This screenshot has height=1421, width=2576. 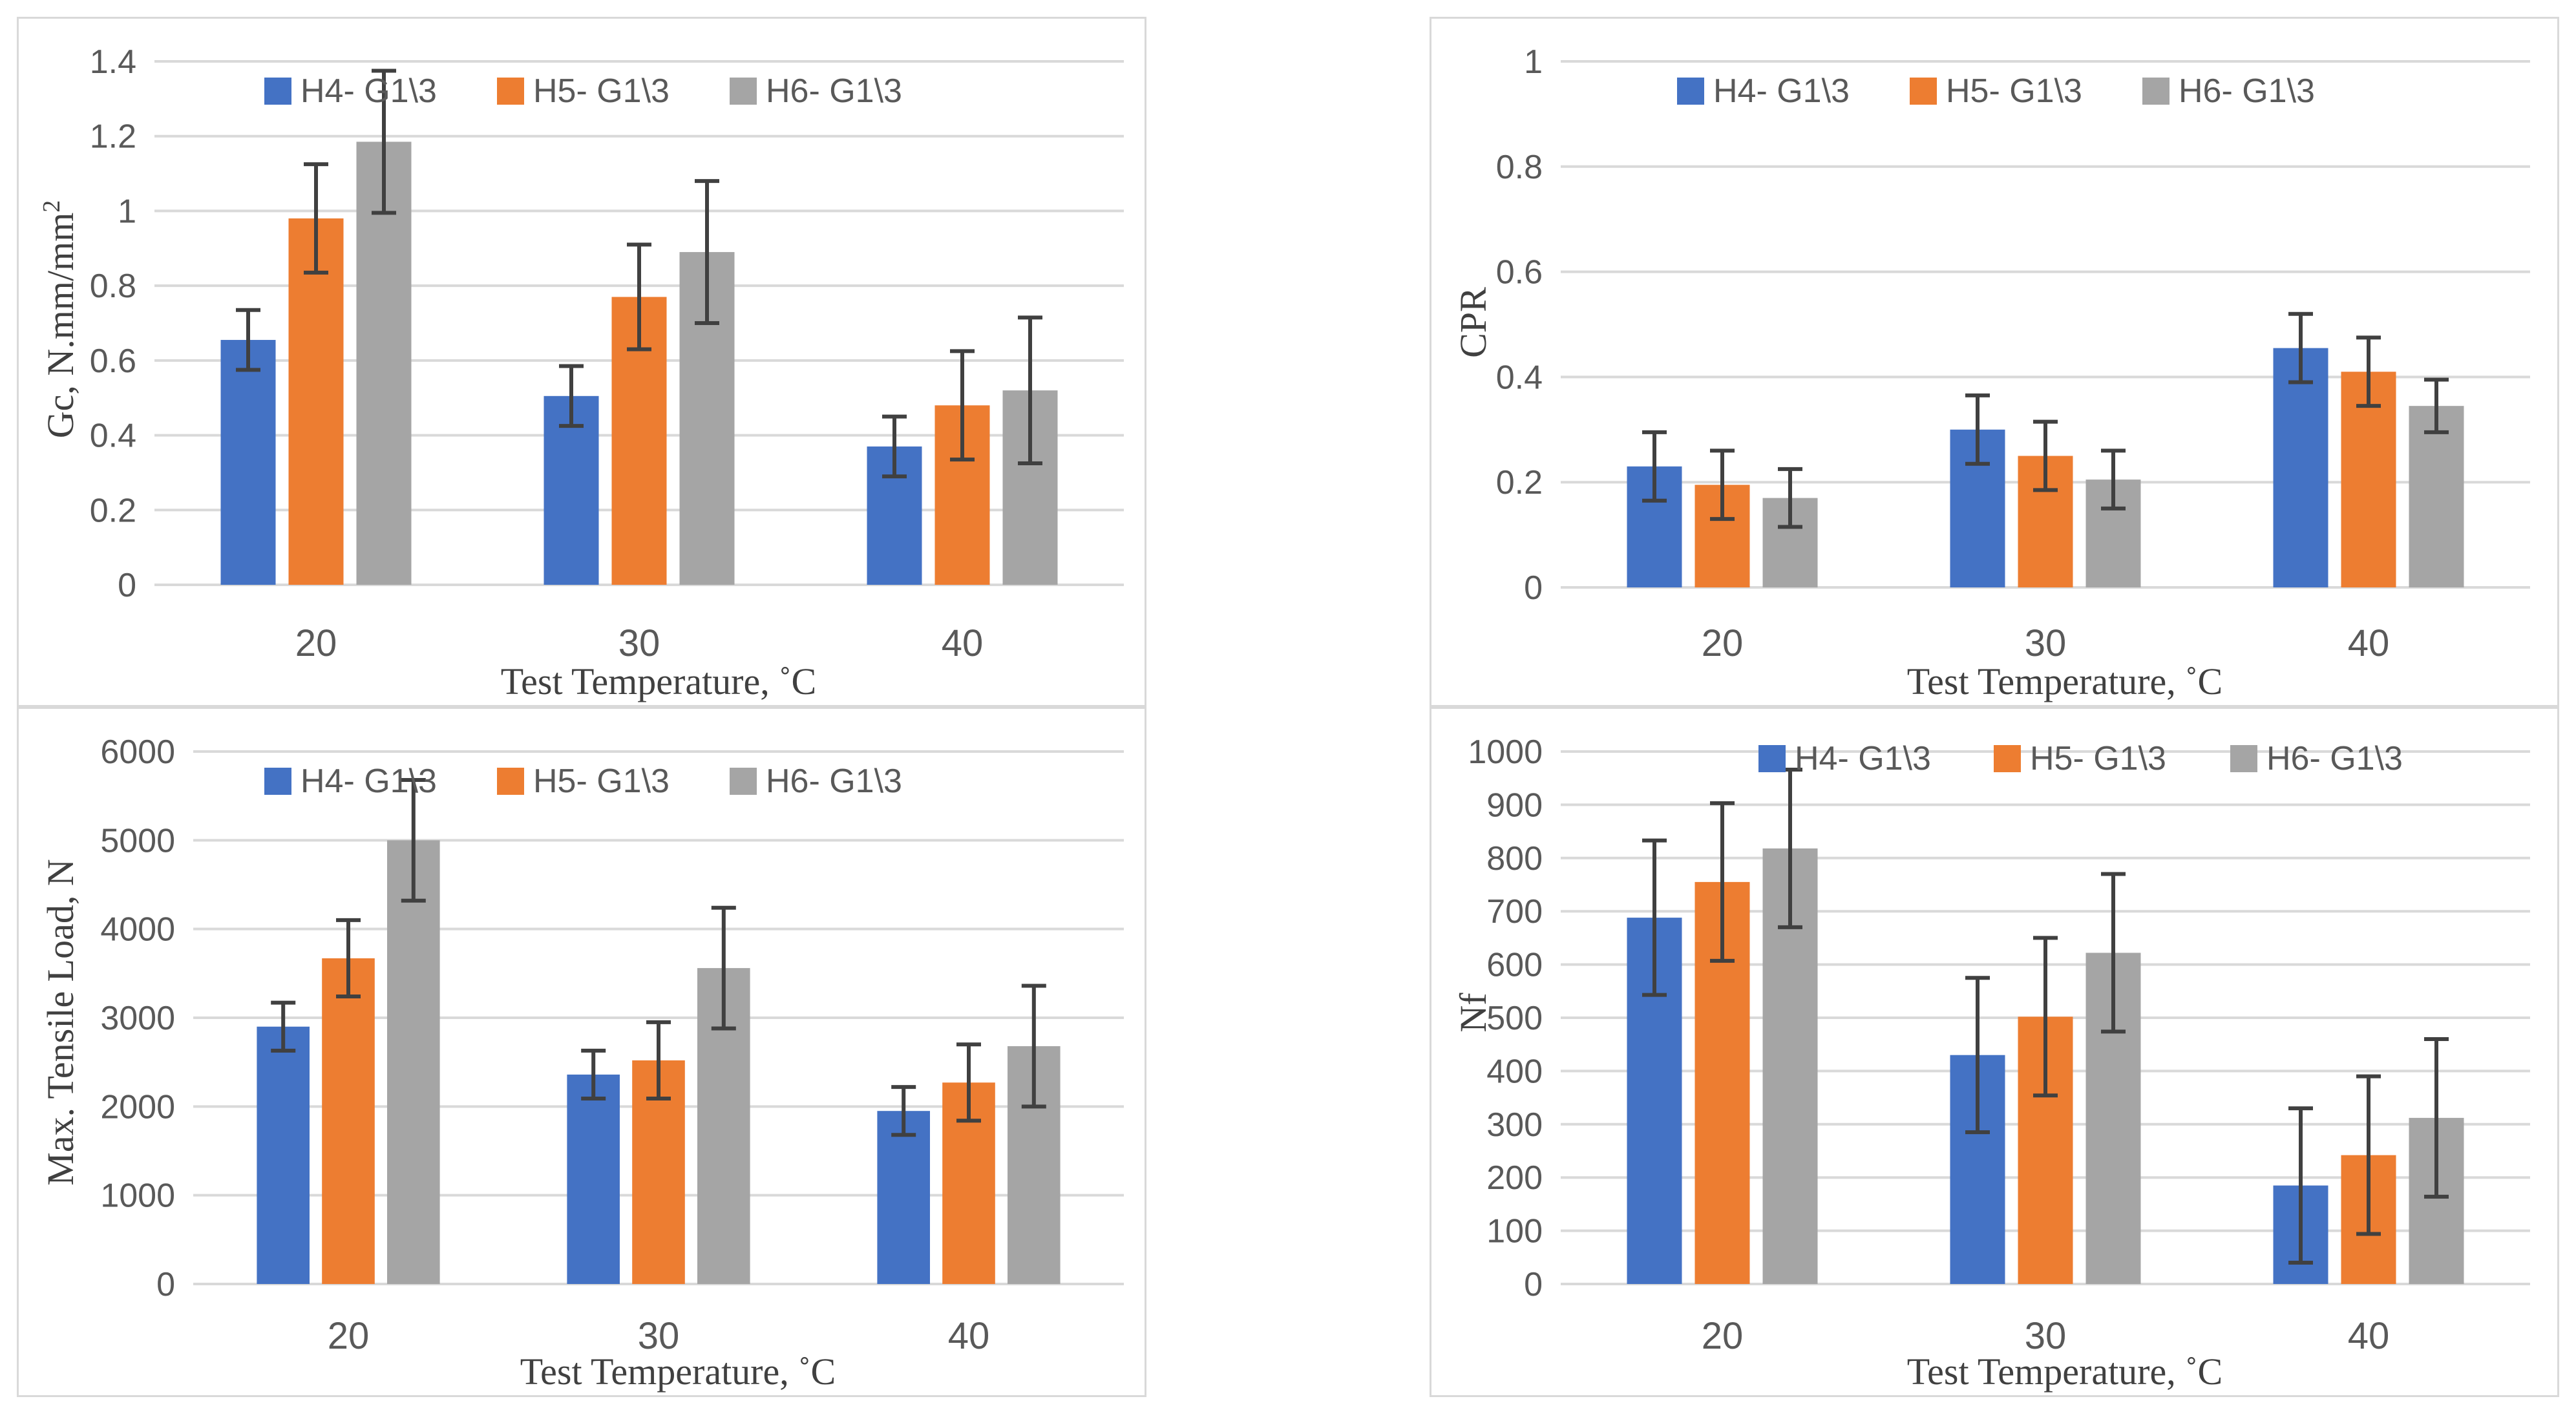 I want to click on y-tick-label: 6000, so click(x=137, y=752).